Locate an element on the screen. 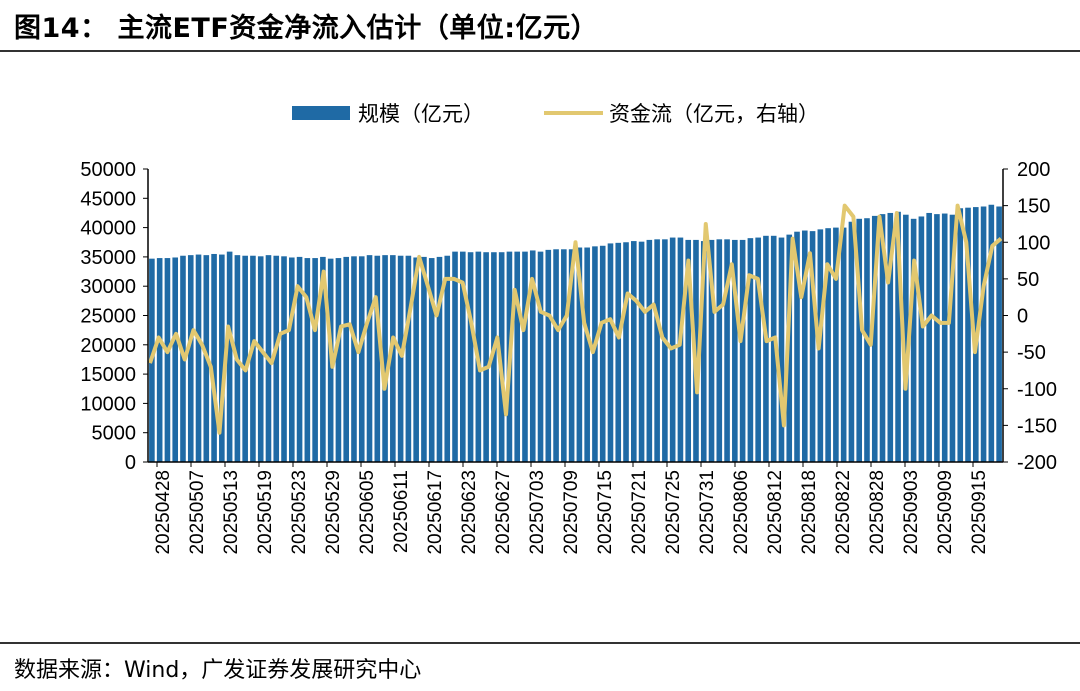 This screenshot has height=691, width=1080. right-tick-label: 0 is located at coordinates (1022, 317).